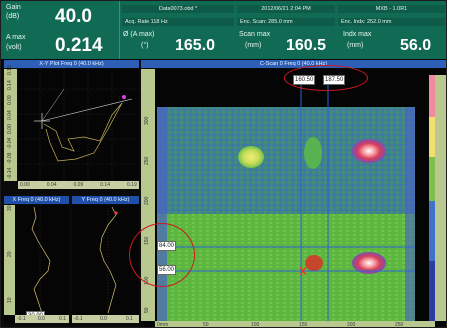 The width and height of the screenshot is (451, 330). I want to click on tick-label: -0.14, so click(10, 173).